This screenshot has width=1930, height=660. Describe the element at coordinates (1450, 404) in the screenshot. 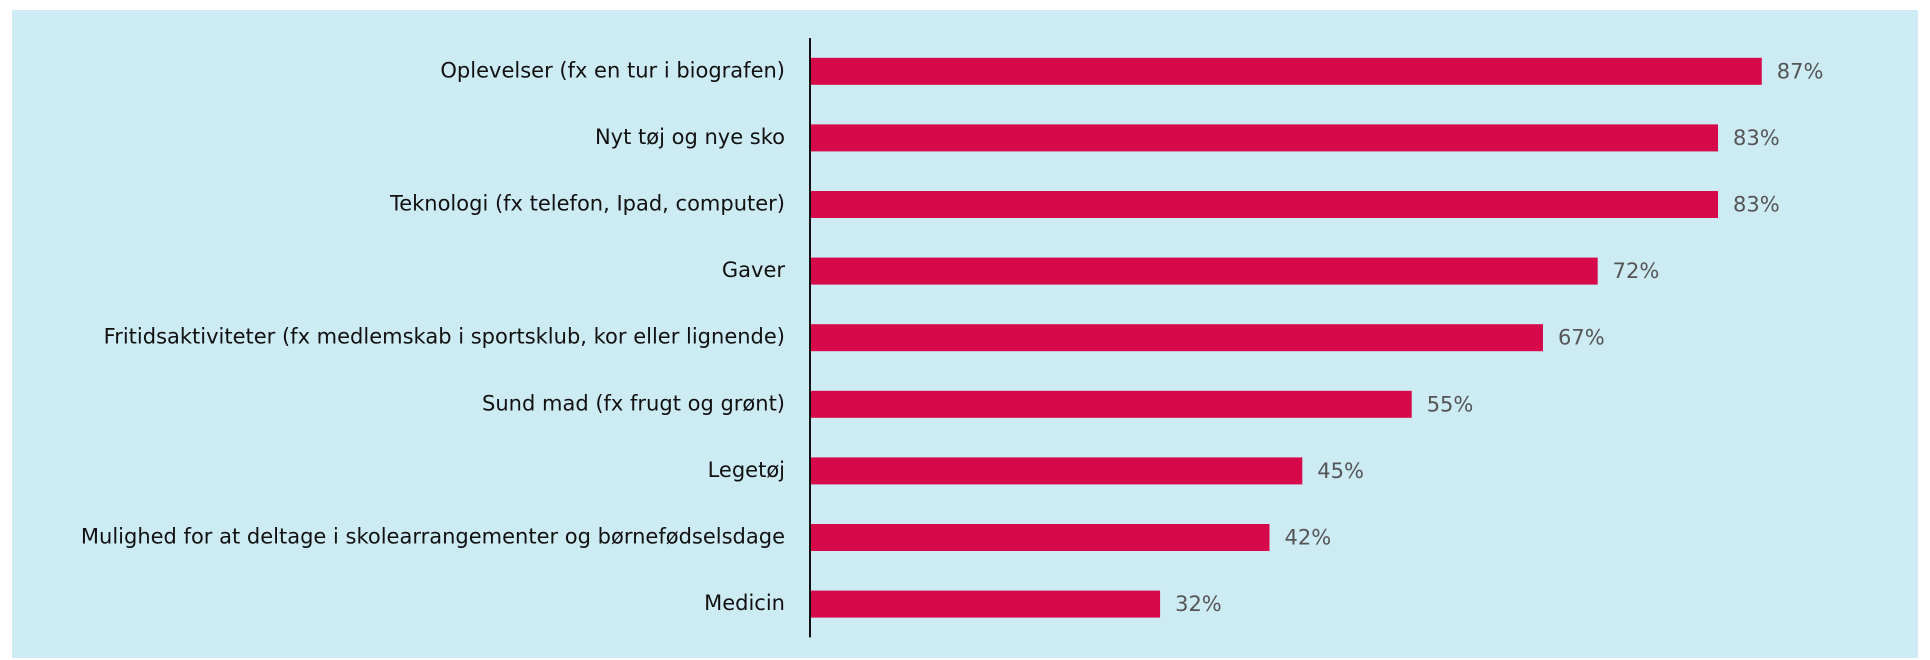

I see `value-label: 55%` at that location.